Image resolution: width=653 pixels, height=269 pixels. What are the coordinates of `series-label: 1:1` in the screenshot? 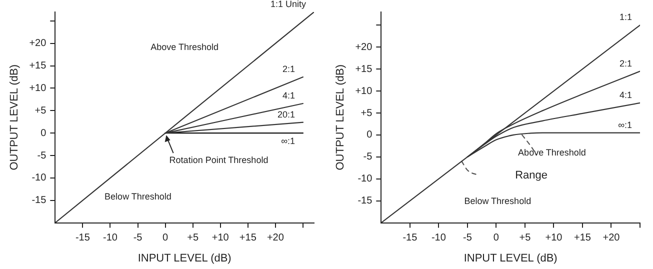 It's located at (625, 17).